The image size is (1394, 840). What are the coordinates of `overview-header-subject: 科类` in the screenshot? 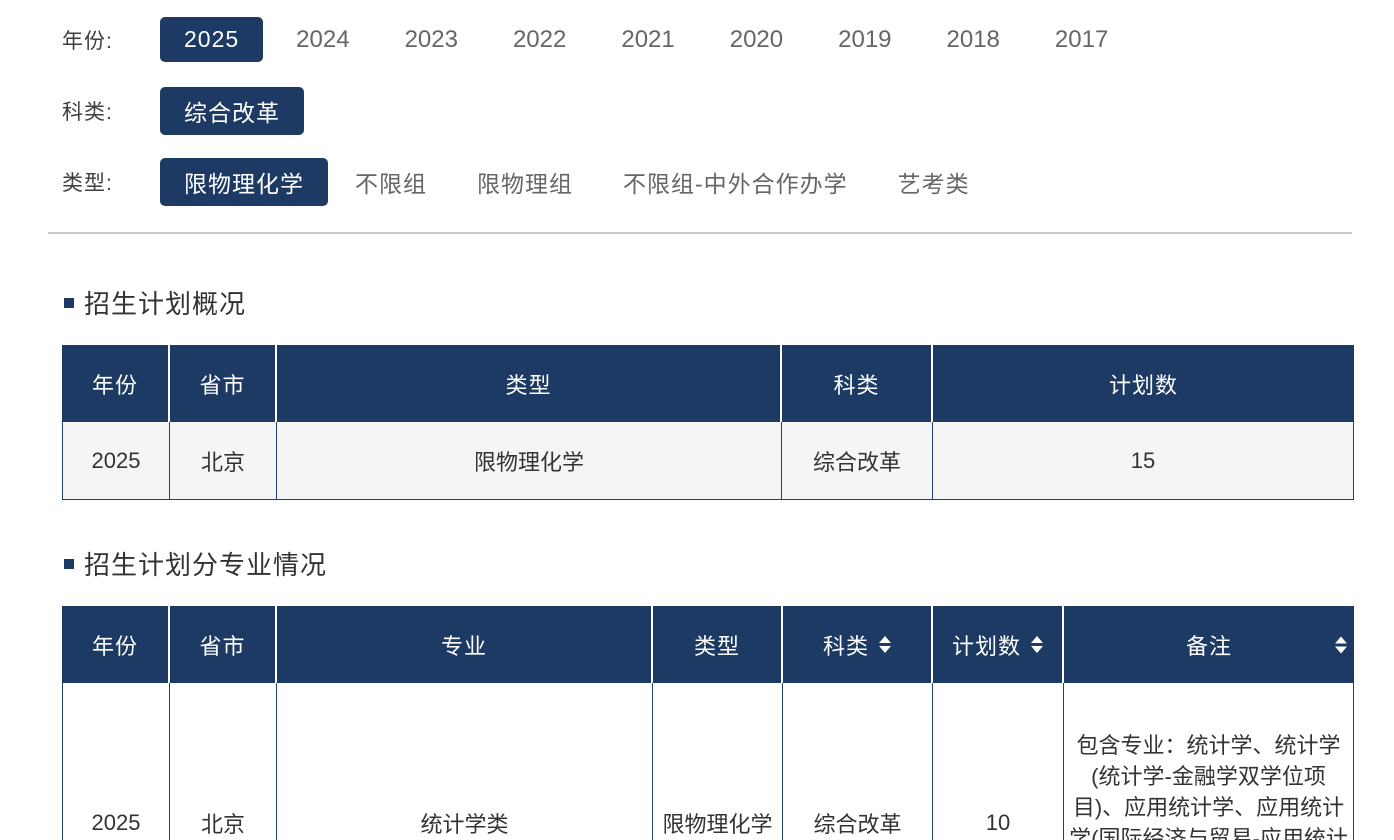 It's located at (857, 383).